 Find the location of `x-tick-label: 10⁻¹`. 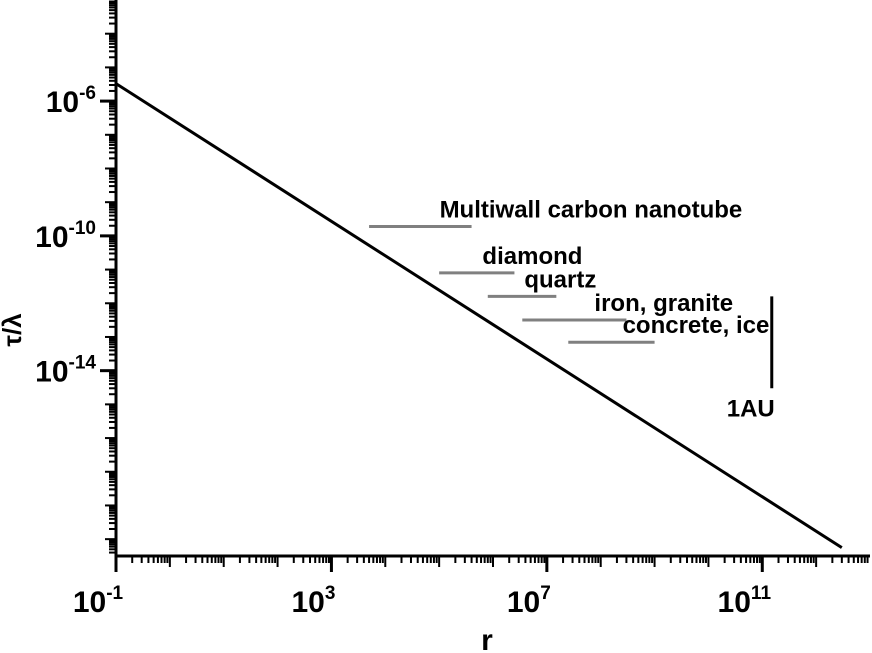

x-tick-label: 10⁻¹ is located at coordinates (98, 601).